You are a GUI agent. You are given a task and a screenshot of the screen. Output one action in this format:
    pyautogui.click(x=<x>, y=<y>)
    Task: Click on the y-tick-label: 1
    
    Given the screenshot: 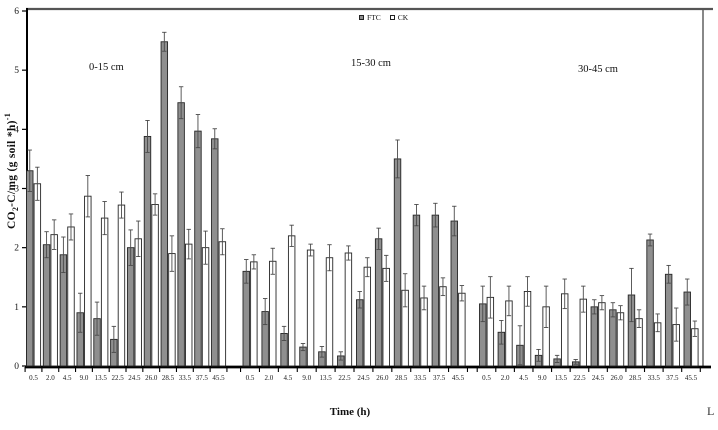 What is the action you would take?
    pyautogui.click(x=16, y=308)
    